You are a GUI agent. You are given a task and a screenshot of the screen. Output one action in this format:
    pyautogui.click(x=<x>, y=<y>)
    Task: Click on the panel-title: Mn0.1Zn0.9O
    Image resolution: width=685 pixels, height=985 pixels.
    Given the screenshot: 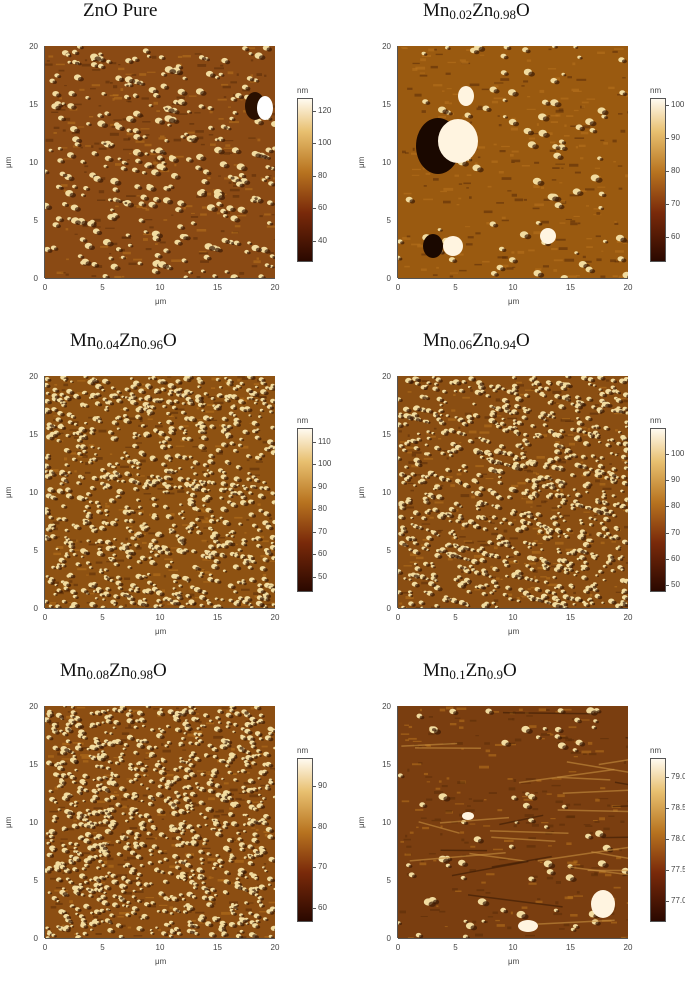 What is the action you would take?
    pyautogui.click(x=470, y=671)
    